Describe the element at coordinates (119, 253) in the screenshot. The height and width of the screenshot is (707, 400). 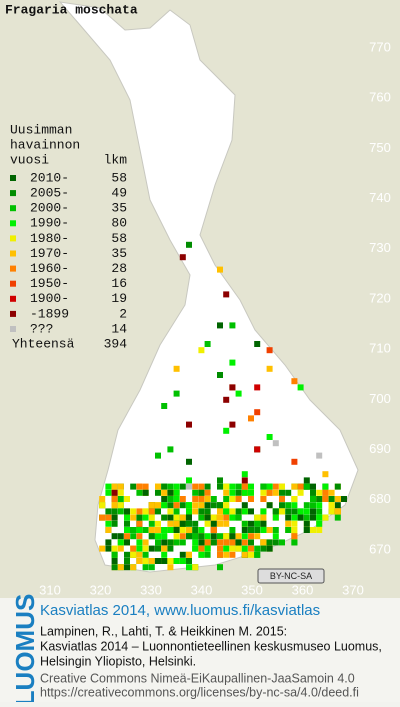
I see `legend-count: 35` at that location.